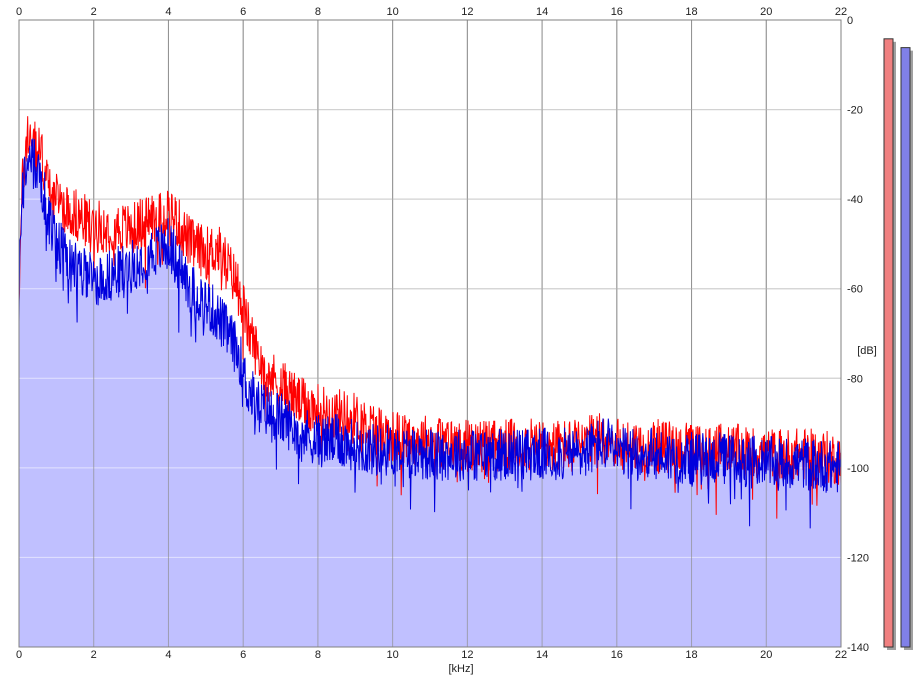 This screenshot has width=924, height=692. I want to click on x-tick-label-top: 14, so click(542, 12).